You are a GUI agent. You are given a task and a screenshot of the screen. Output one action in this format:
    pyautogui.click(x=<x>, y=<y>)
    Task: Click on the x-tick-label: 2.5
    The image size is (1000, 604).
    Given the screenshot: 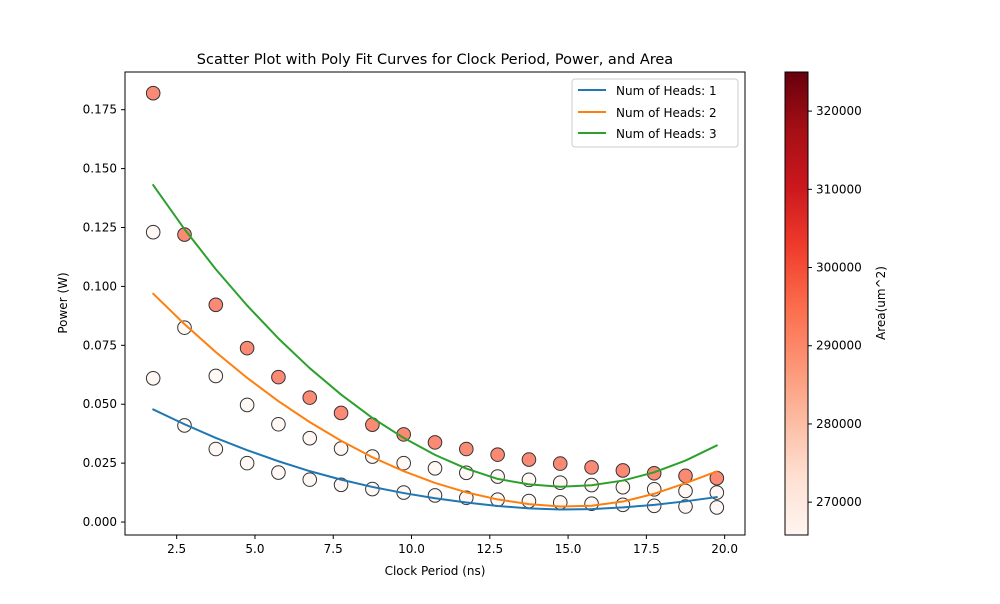 What is the action you would take?
    pyautogui.click(x=176, y=549)
    